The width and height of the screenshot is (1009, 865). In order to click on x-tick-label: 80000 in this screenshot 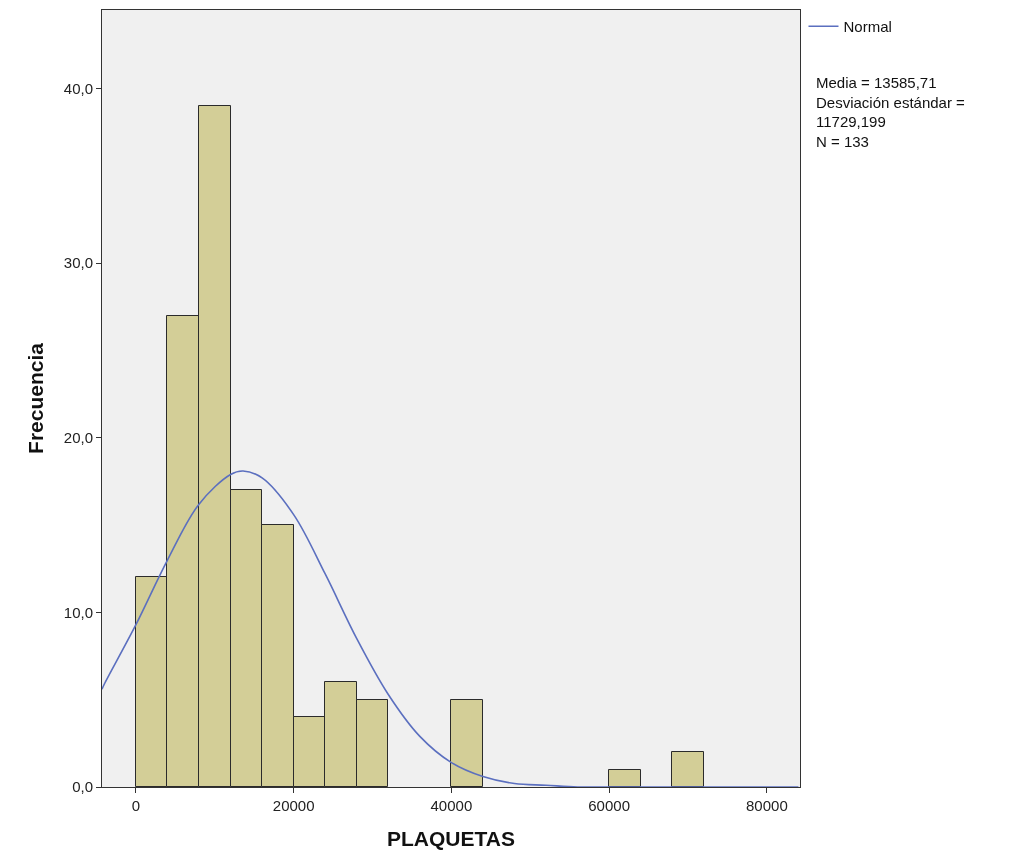, I will do `click(767, 805)`.